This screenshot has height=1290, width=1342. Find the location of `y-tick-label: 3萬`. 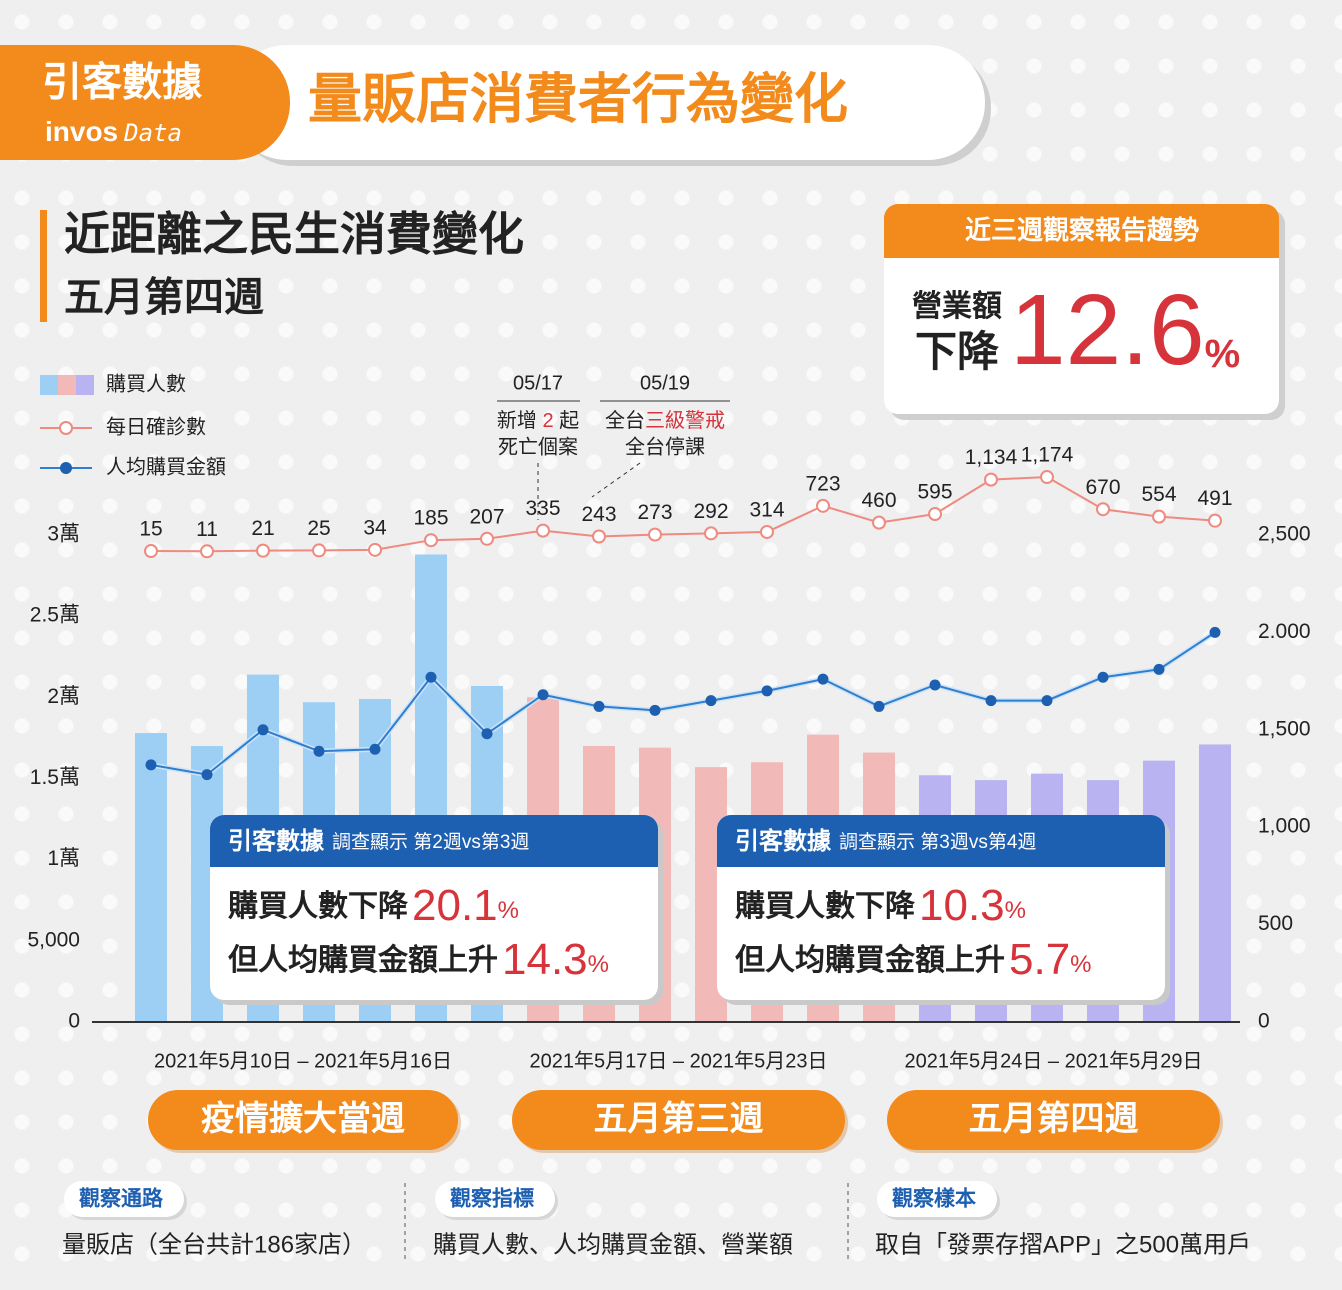

y-tick-label: 3萬 is located at coordinates (63, 534).